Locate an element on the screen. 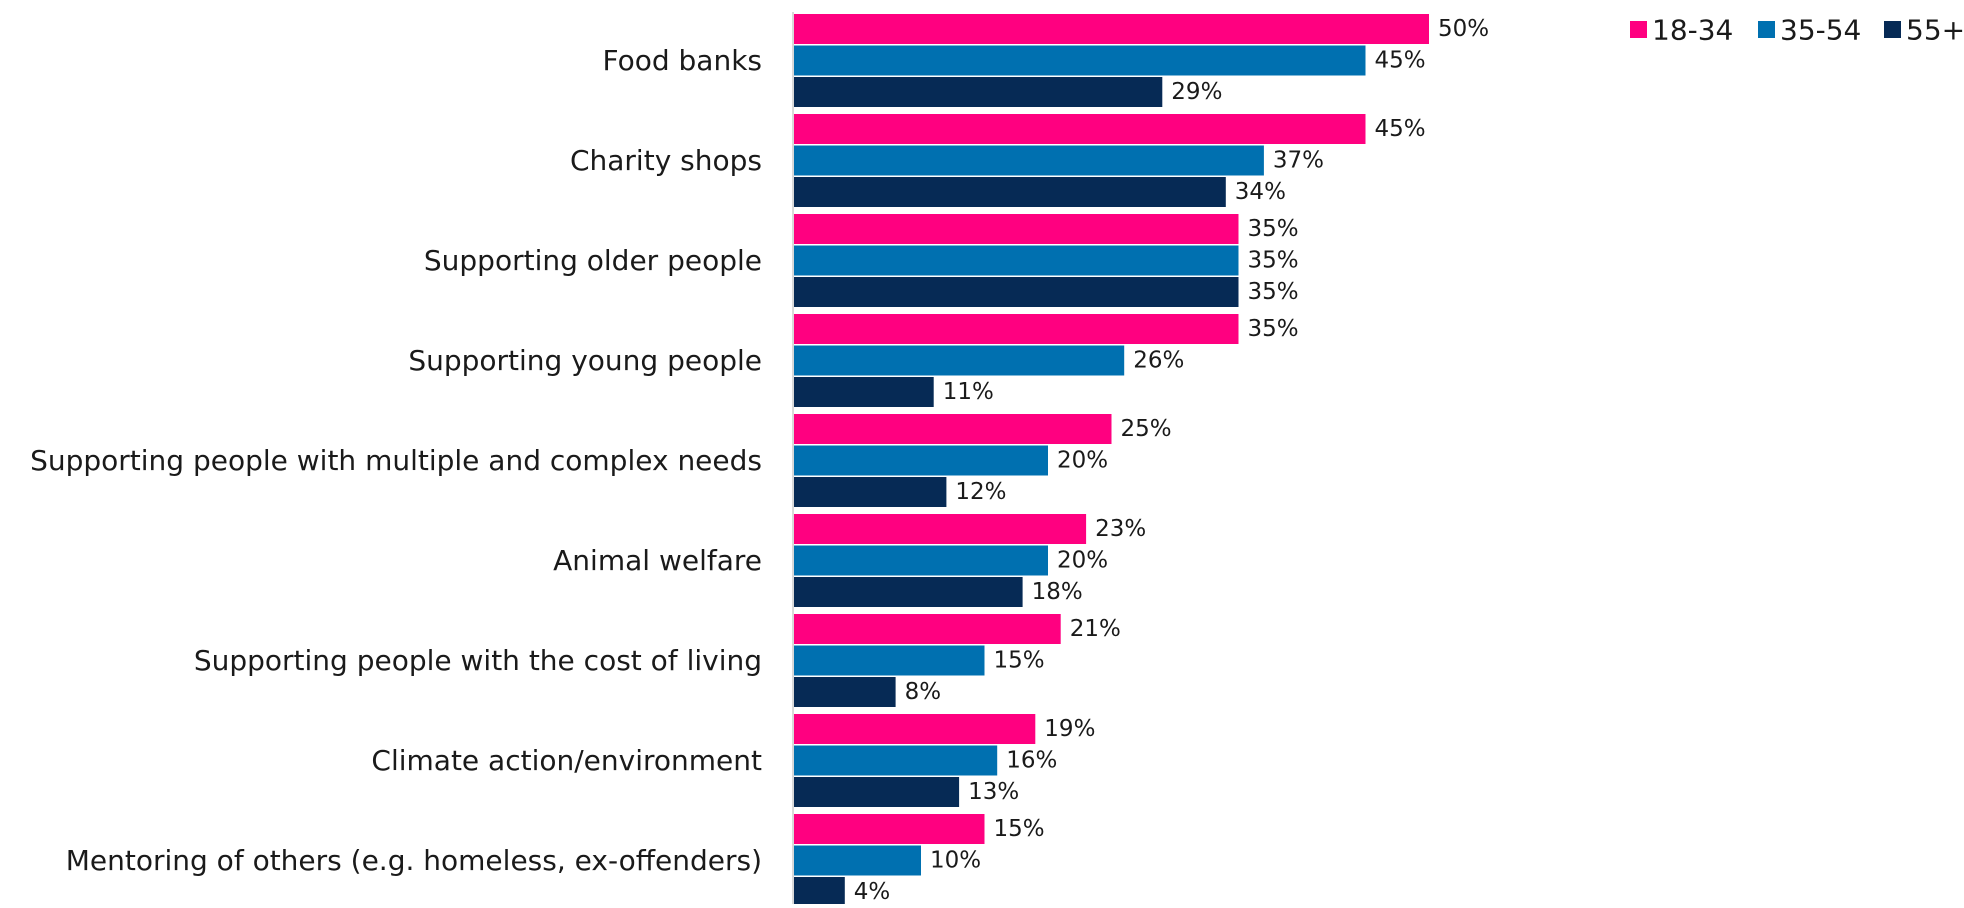  category-label: Supporting young people is located at coordinates (585, 360).